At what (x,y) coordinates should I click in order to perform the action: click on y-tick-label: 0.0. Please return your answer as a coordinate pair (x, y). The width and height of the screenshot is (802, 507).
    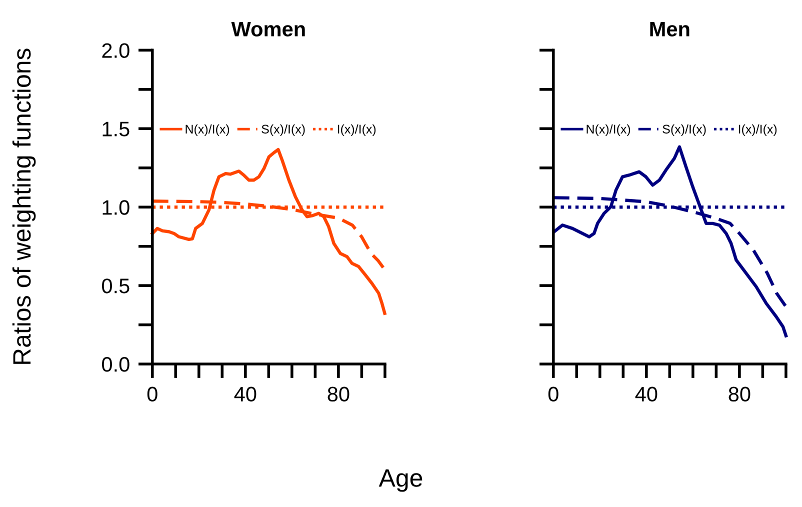
    Looking at the image, I should click on (116, 364).